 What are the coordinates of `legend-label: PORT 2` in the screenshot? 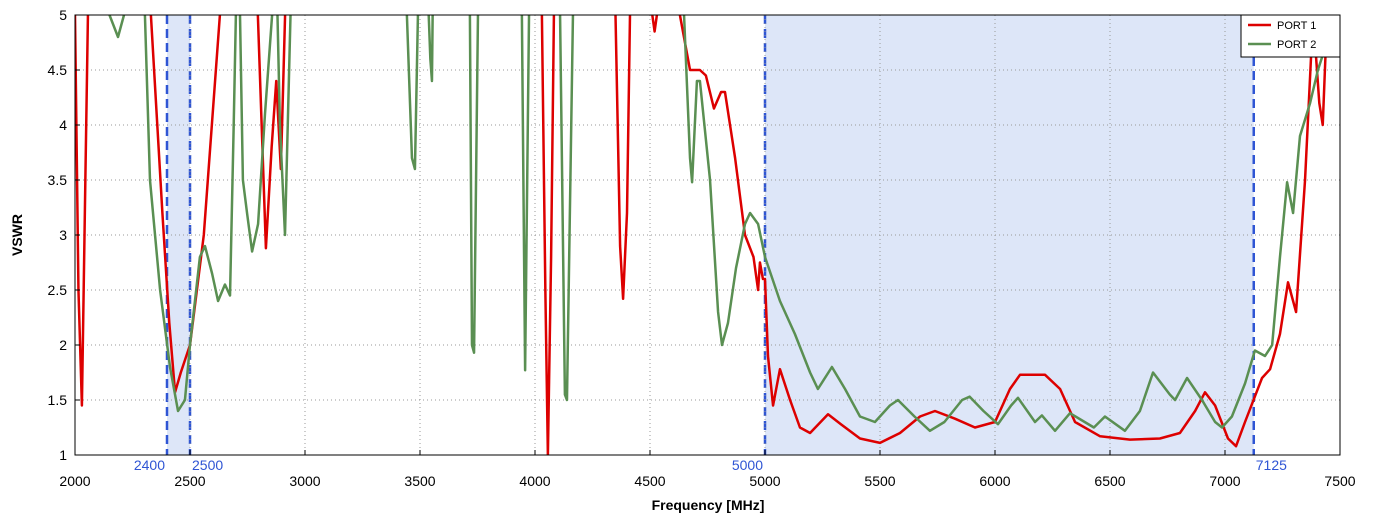 It's located at (1296, 45).